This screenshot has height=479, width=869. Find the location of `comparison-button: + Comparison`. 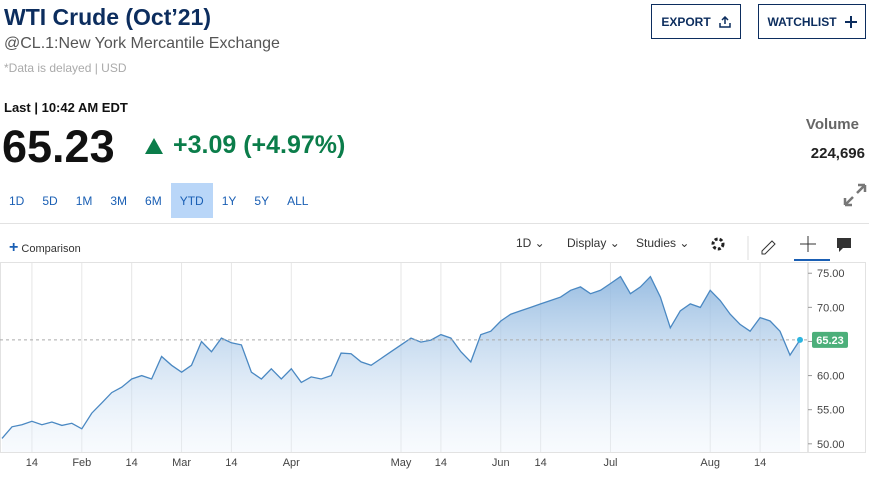

comparison-button: + Comparison is located at coordinates (45, 247).